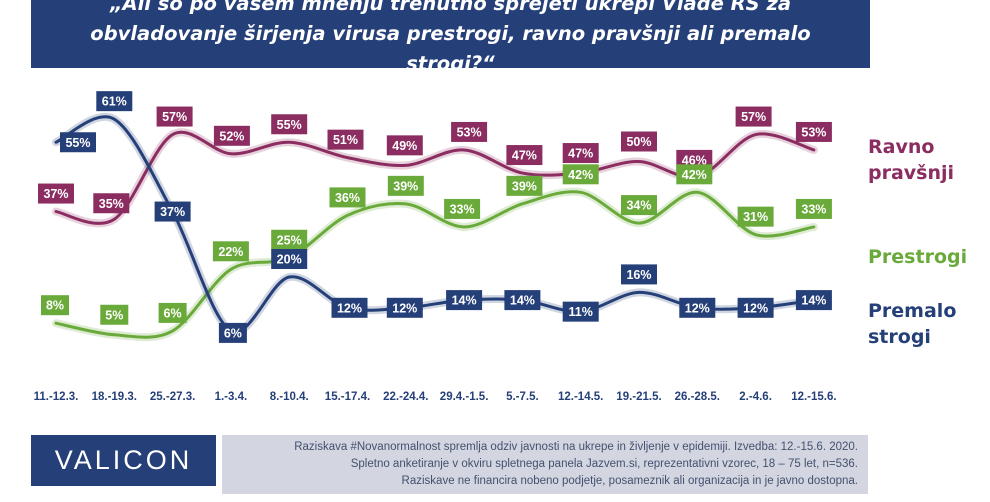 Image resolution: width=990 pixels, height=502 pixels. What do you see at coordinates (172, 397) in the screenshot?
I see `x-tick-label: 25.-27.3.` at bounding box center [172, 397].